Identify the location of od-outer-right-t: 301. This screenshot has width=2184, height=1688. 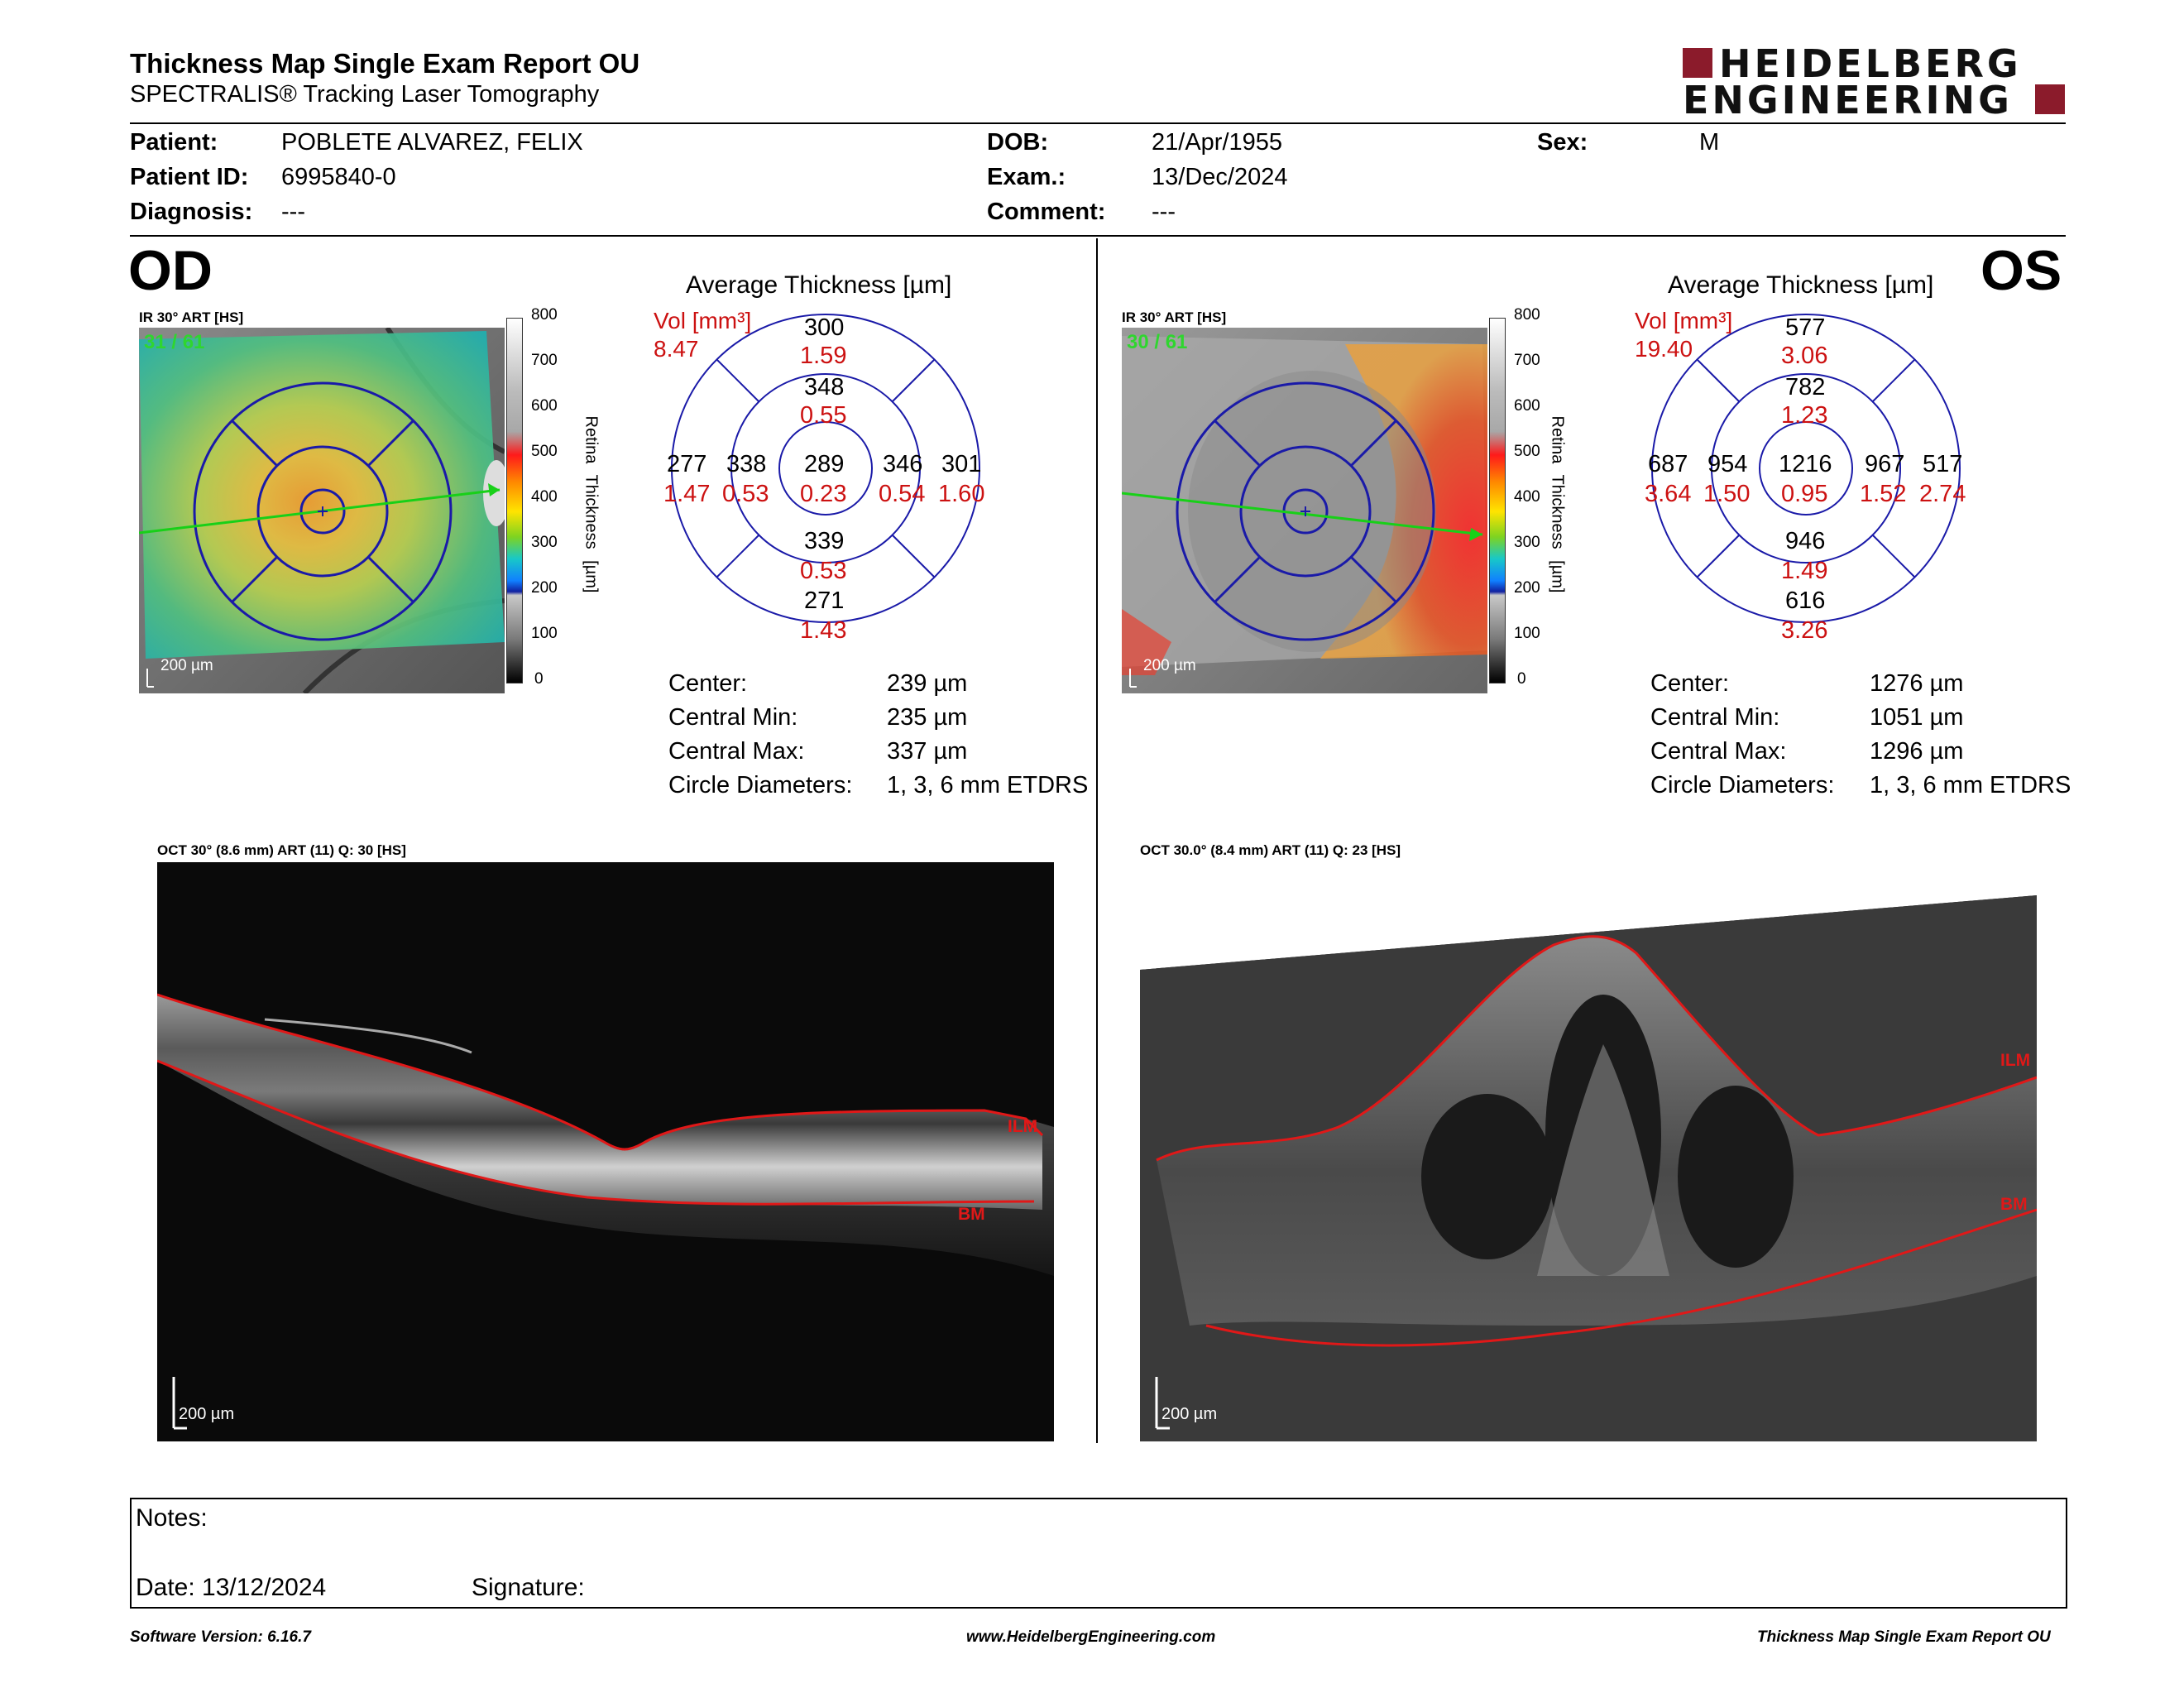
(961, 464).